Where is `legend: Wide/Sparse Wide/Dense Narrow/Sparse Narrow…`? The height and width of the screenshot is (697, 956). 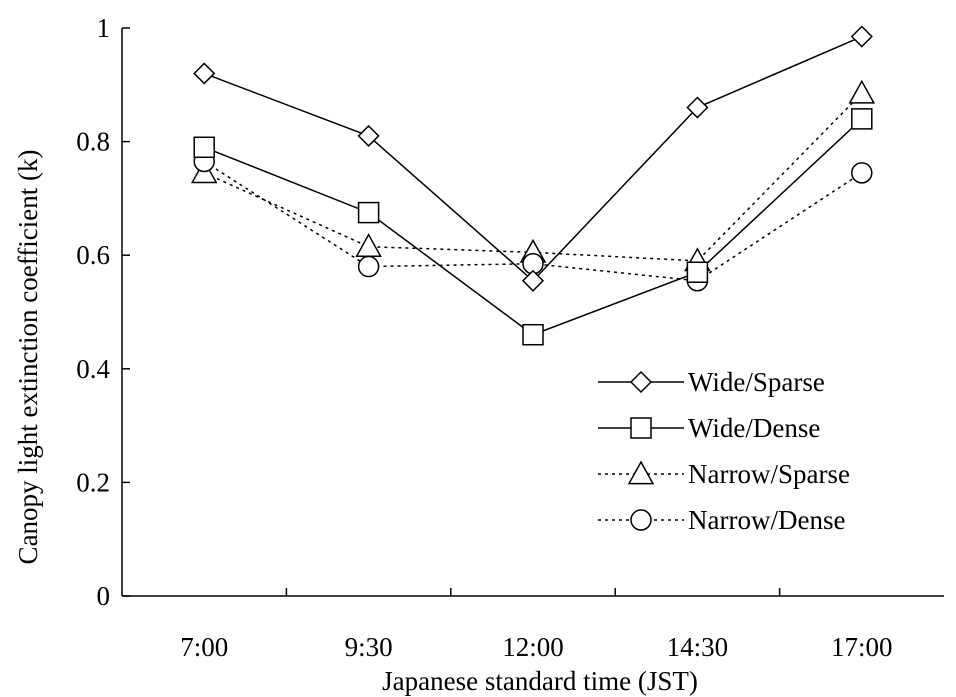 legend: Wide/Sparse Wide/Dense Narrow/Sparse Narrow… is located at coordinates (724, 451).